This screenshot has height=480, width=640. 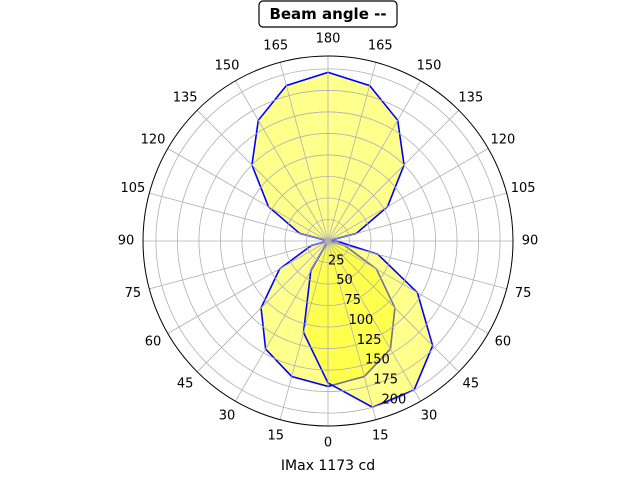 What do you see at coordinates (369, 340) in the screenshot?
I see `r-tick-label: 125` at bounding box center [369, 340].